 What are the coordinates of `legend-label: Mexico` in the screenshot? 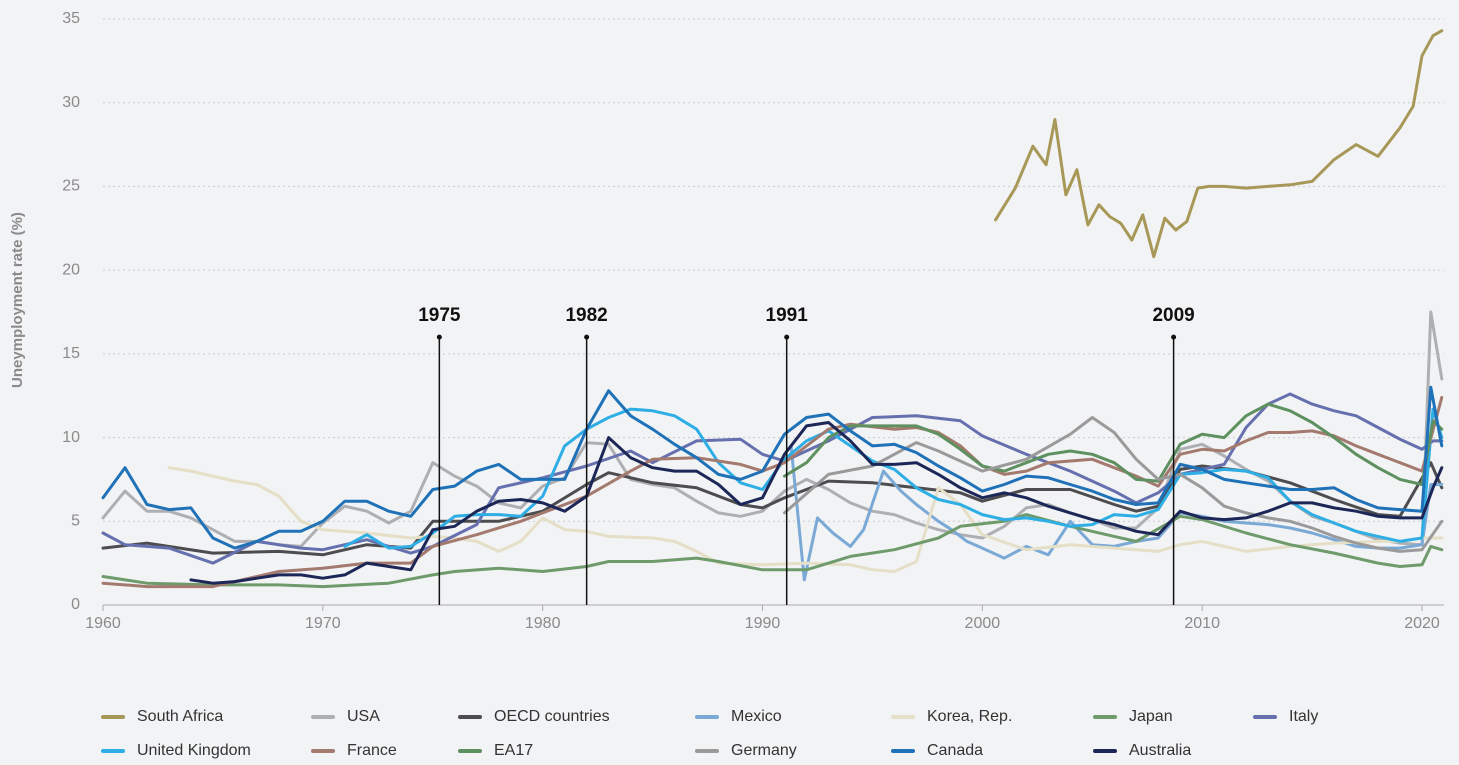 It's located at (756, 716).